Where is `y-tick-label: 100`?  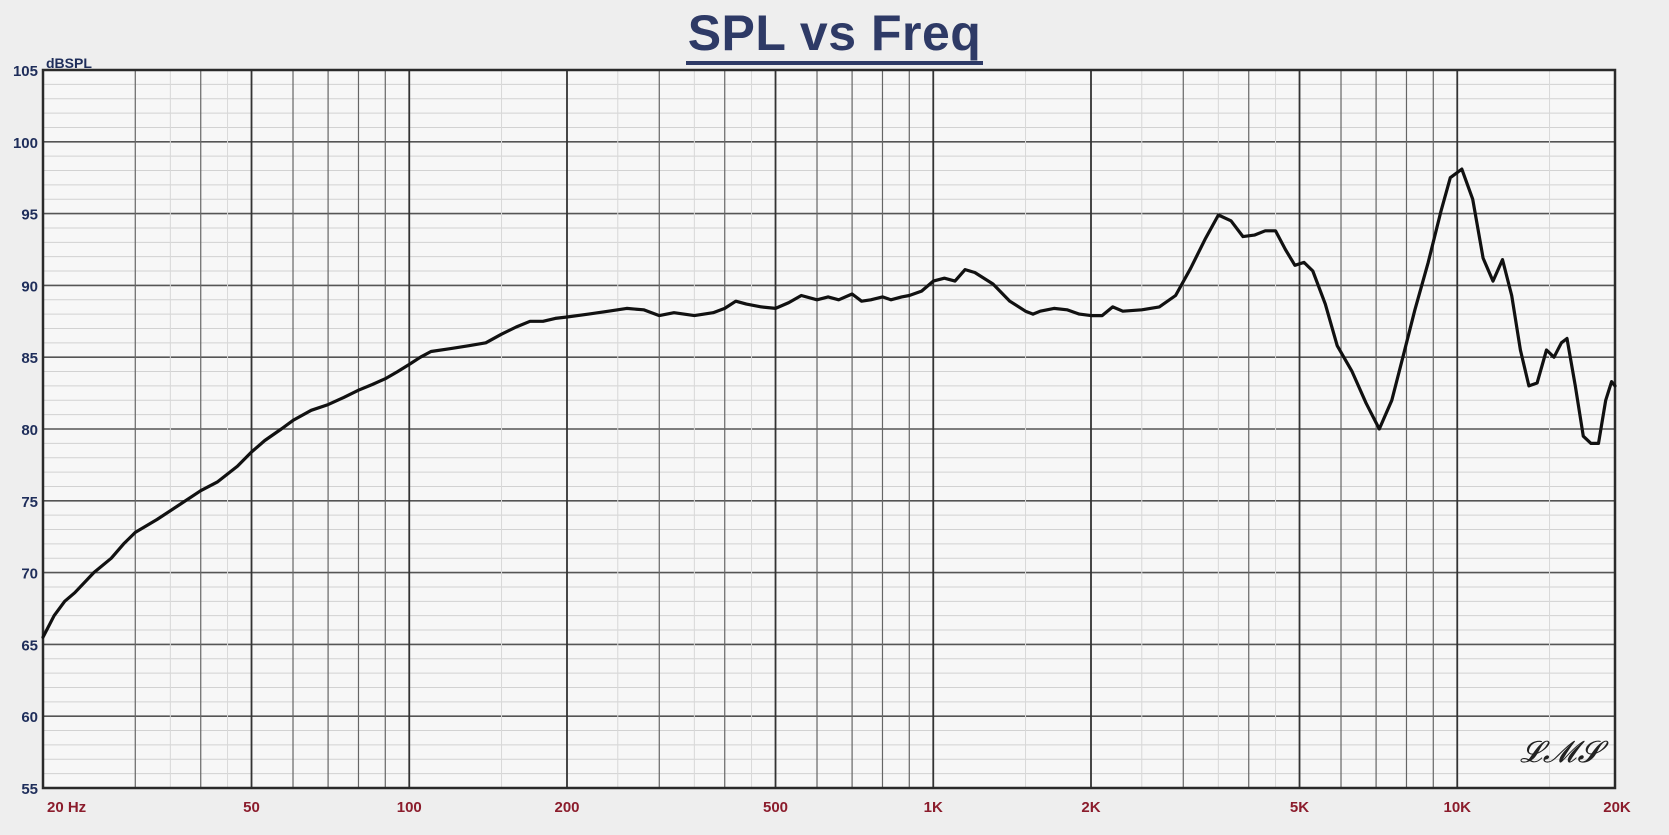
y-tick-label: 100 is located at coordinates (25, 143).